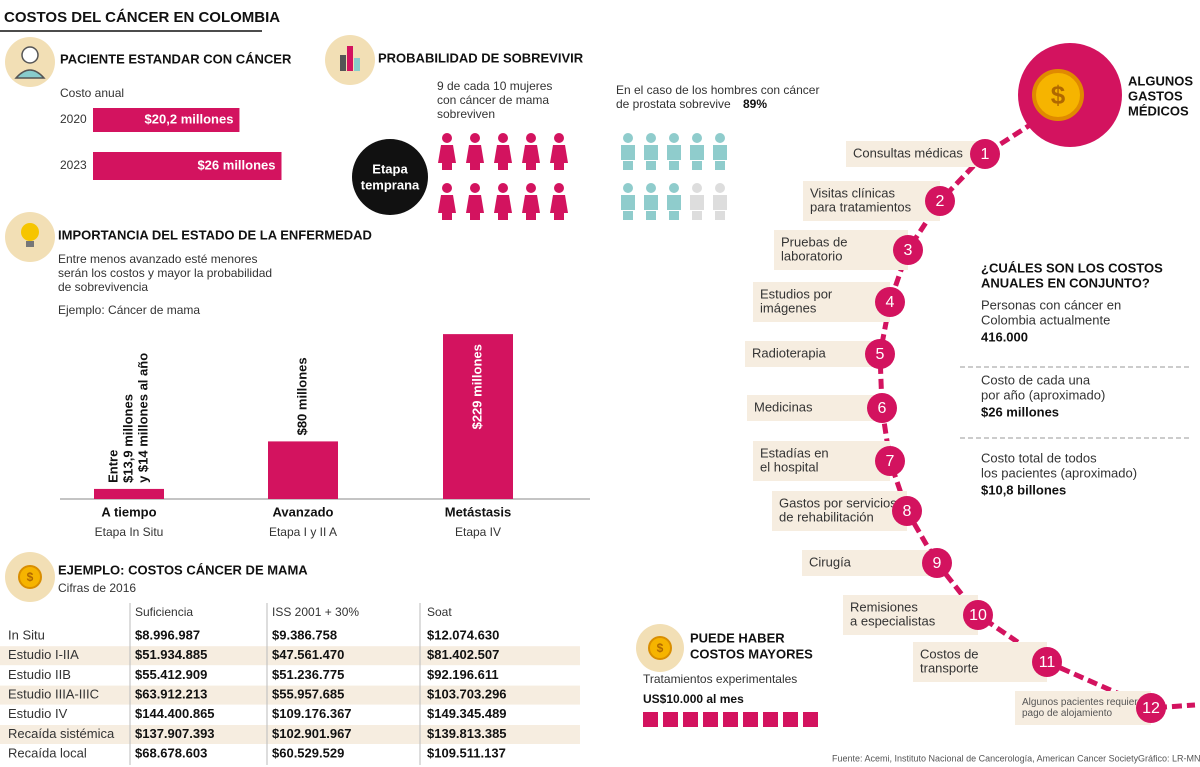 The width and height of the screenshot is (1200, 767). I want to click on section-heading: MÉDICOS, so click(1158, 110).